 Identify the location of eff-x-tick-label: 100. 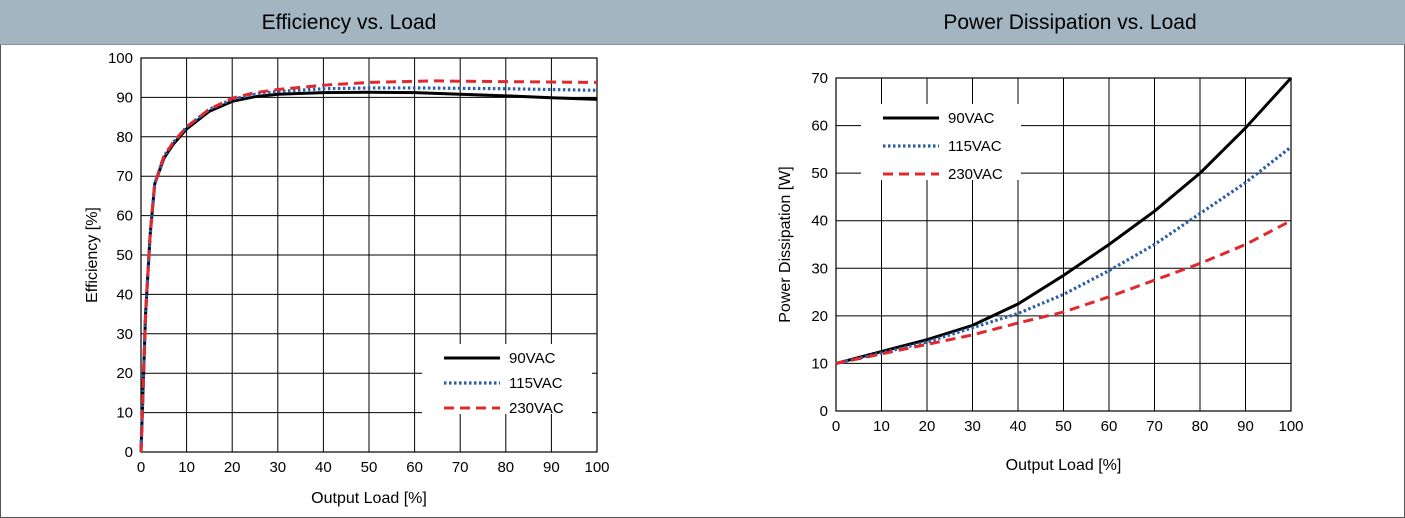
(596, 467).